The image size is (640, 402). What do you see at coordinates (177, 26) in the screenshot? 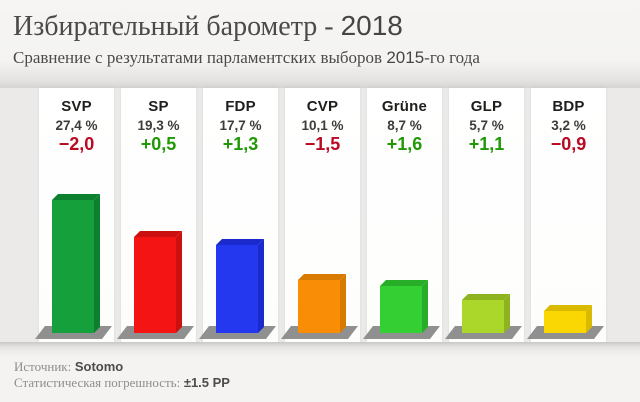
I see `title-text: Избирательный барометр -` at bounding box center [177, 26].